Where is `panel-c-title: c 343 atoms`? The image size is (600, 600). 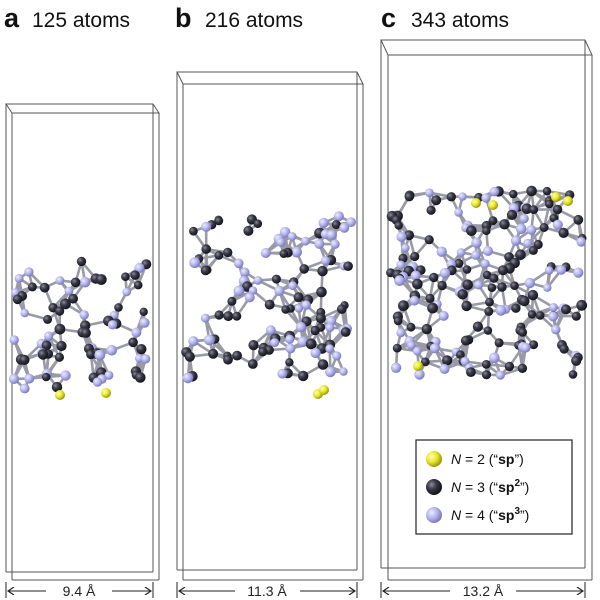
panel-c-title: c 343 atoms is located at coordinates (445, 18).